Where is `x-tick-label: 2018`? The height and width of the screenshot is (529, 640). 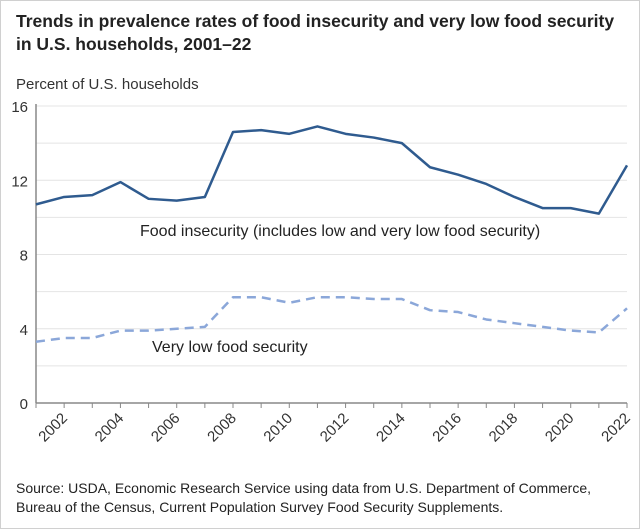 x-tick-label: 2018 is located at coordinates (504, 428).